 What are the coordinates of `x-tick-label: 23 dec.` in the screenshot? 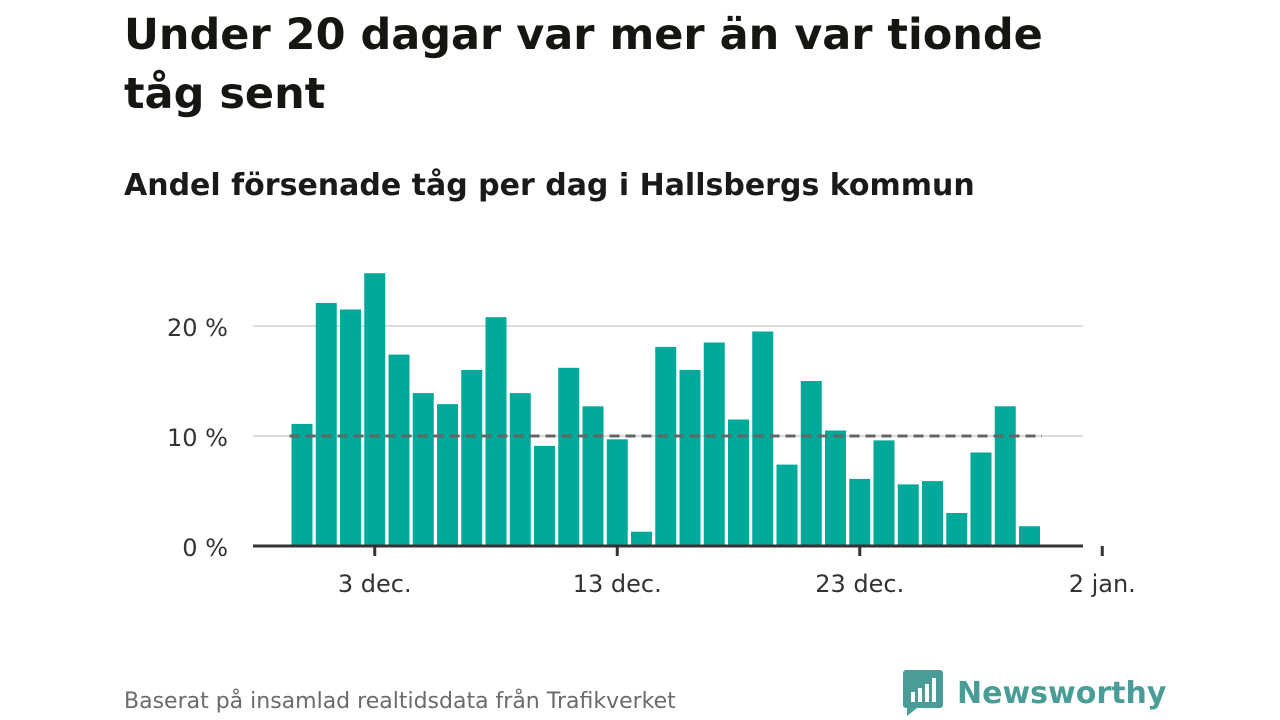 It's located at (859, 584).